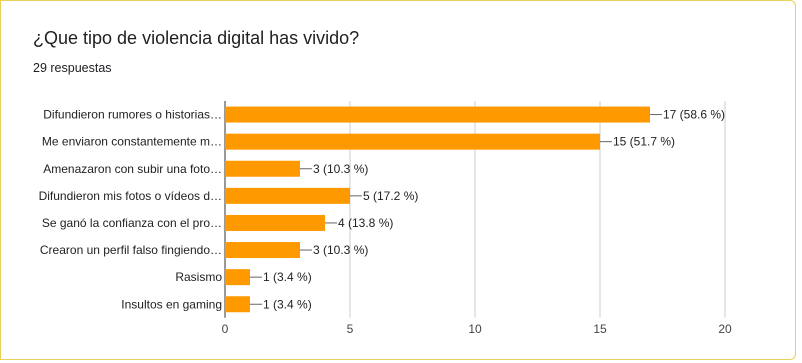 This screenshot has width=802, height=363. What do you see at coordinates (350, 329) in the screenshot?
I see `x-tick-label: 5` at bounding box center [350, 329].